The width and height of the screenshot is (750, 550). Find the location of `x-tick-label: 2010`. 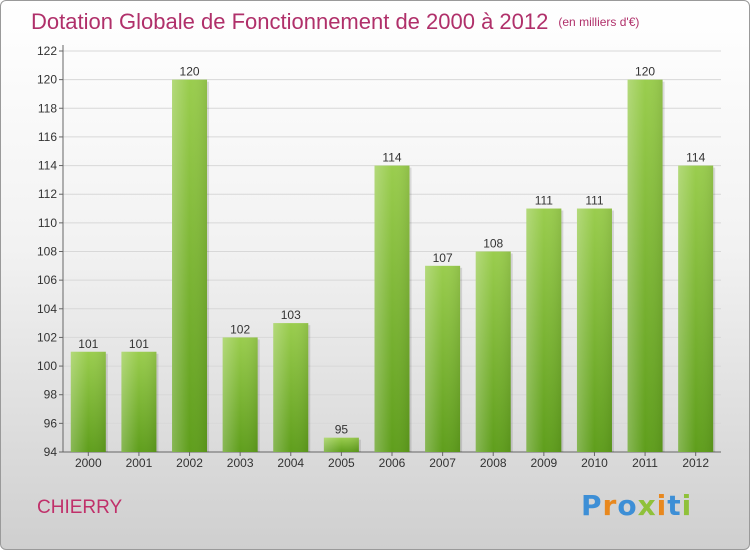

x-tick-label: 2010 is located at coordinates (594, 463).